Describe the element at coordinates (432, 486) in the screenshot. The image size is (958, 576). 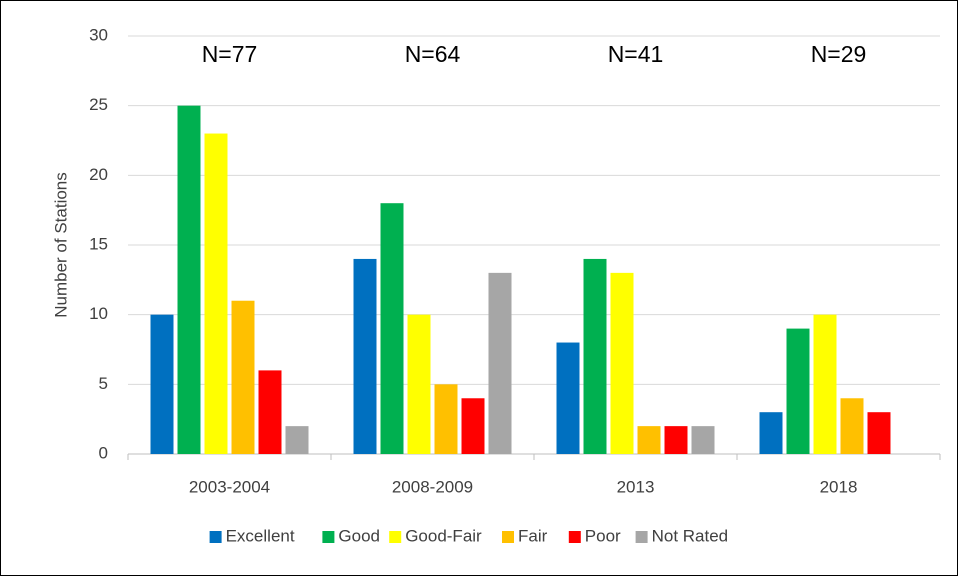
I see `x-tick-label: 2008-2009` at that location.